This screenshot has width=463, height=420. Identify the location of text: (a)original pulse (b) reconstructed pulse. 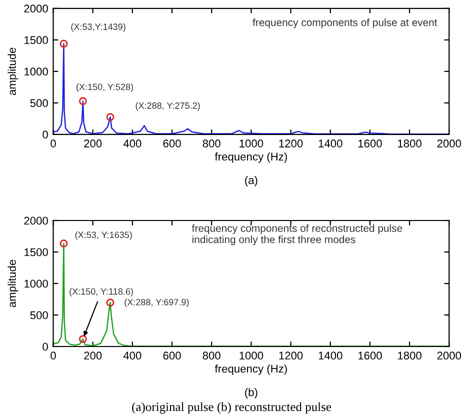
(232, 408).